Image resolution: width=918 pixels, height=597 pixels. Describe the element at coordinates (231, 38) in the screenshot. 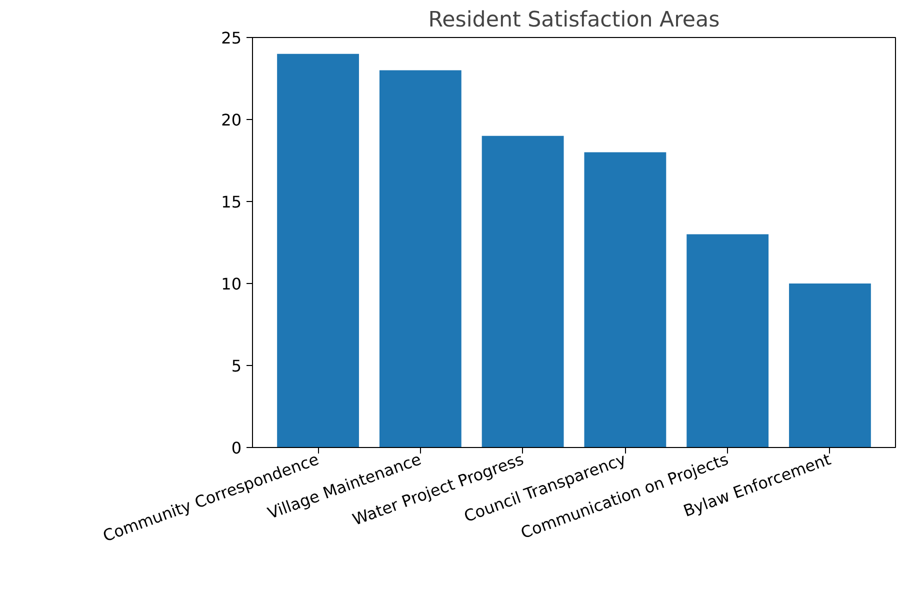

I see `y-tick-label: 25` at that location.